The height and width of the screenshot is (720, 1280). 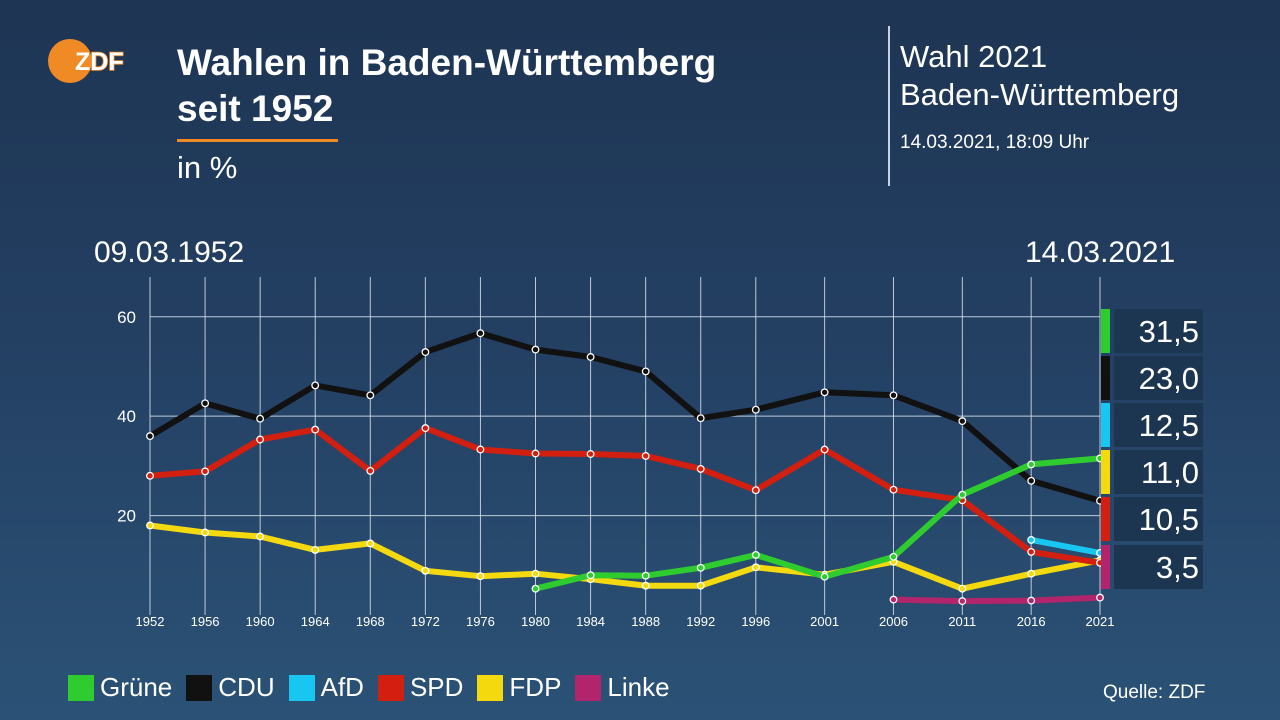 I want to click on header-divider, so click(x=889, y=106).